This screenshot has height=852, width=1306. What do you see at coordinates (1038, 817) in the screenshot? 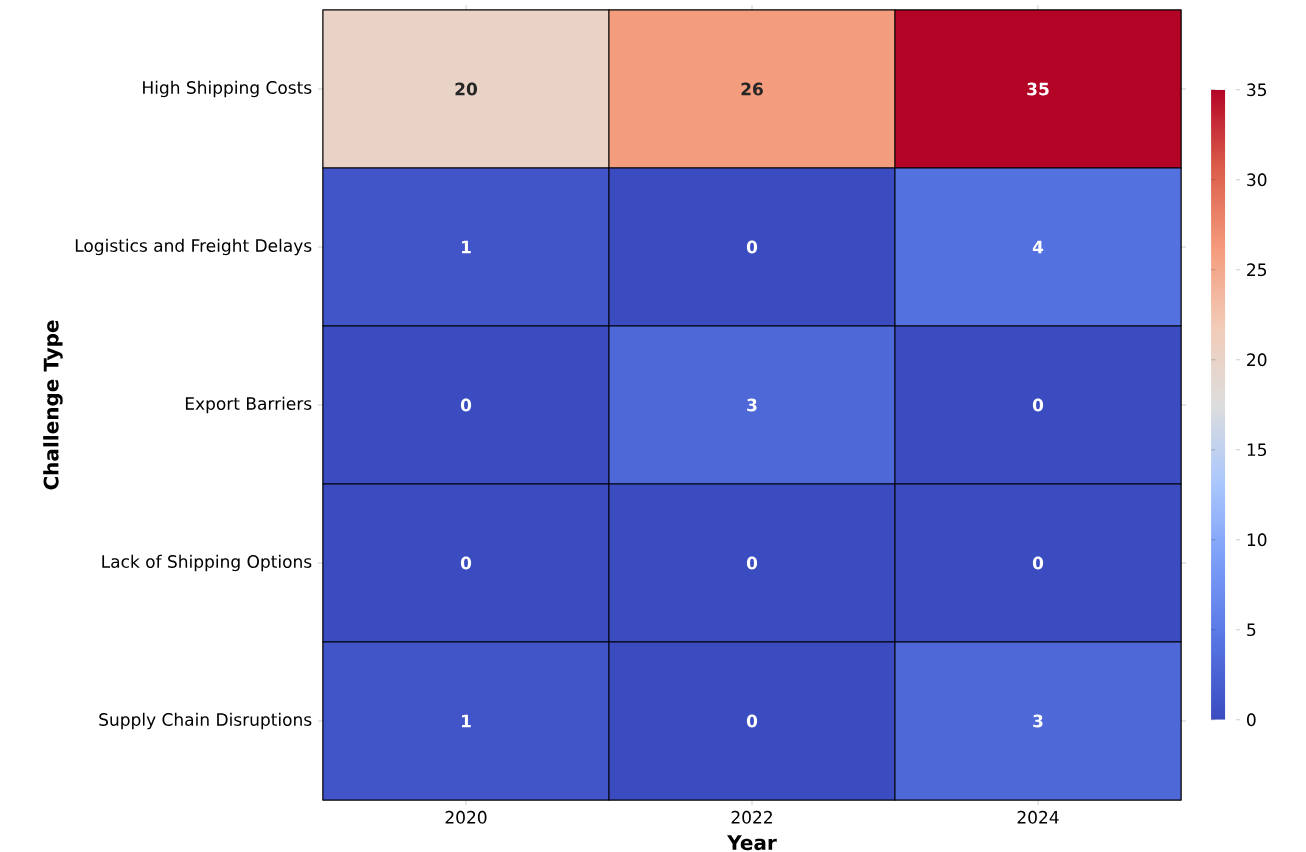
I see `x-tick-label: 2024` at bounding box center [1038, 817].